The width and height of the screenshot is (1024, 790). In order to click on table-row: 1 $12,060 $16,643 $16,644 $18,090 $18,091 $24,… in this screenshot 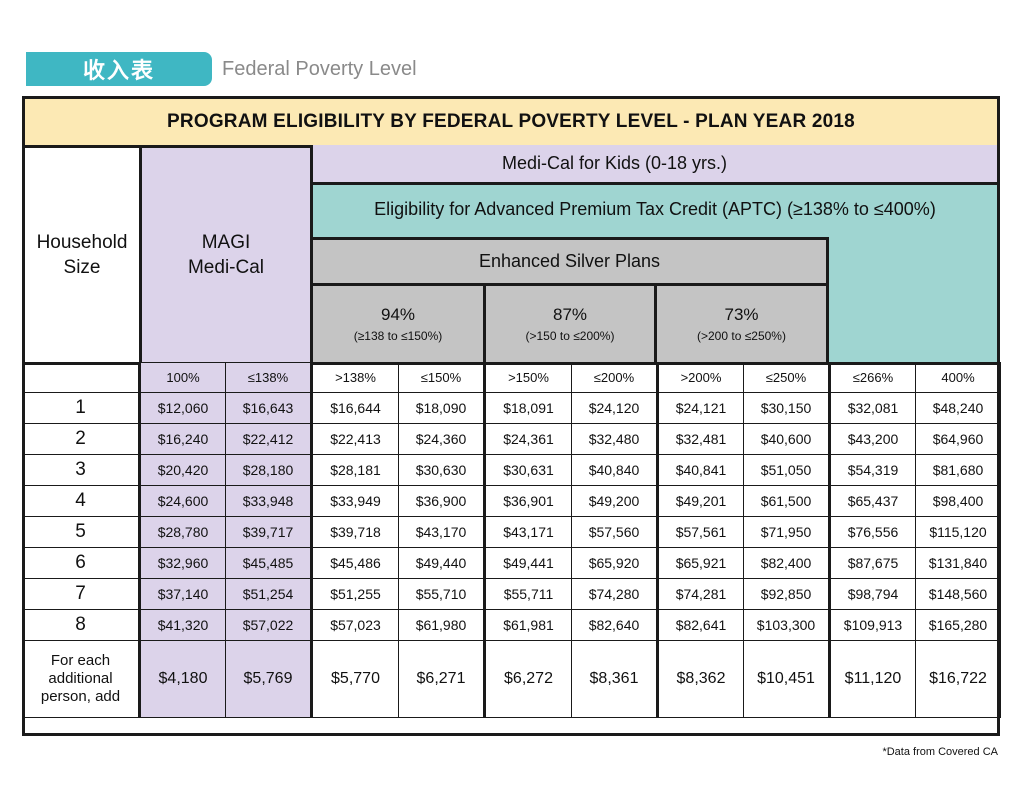, I will do `click(511, 408)`.